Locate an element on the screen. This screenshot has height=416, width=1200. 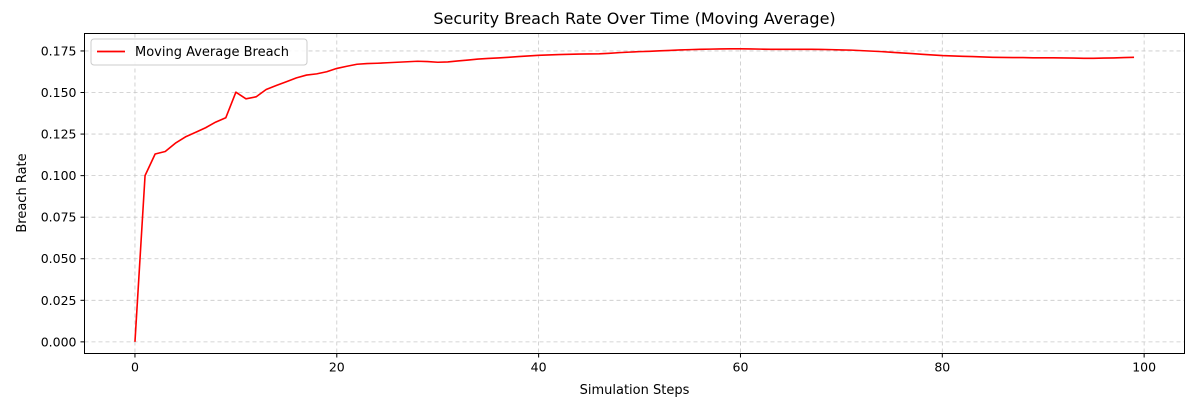
x-tick-label: 80 is located at coordinates (942, 367).